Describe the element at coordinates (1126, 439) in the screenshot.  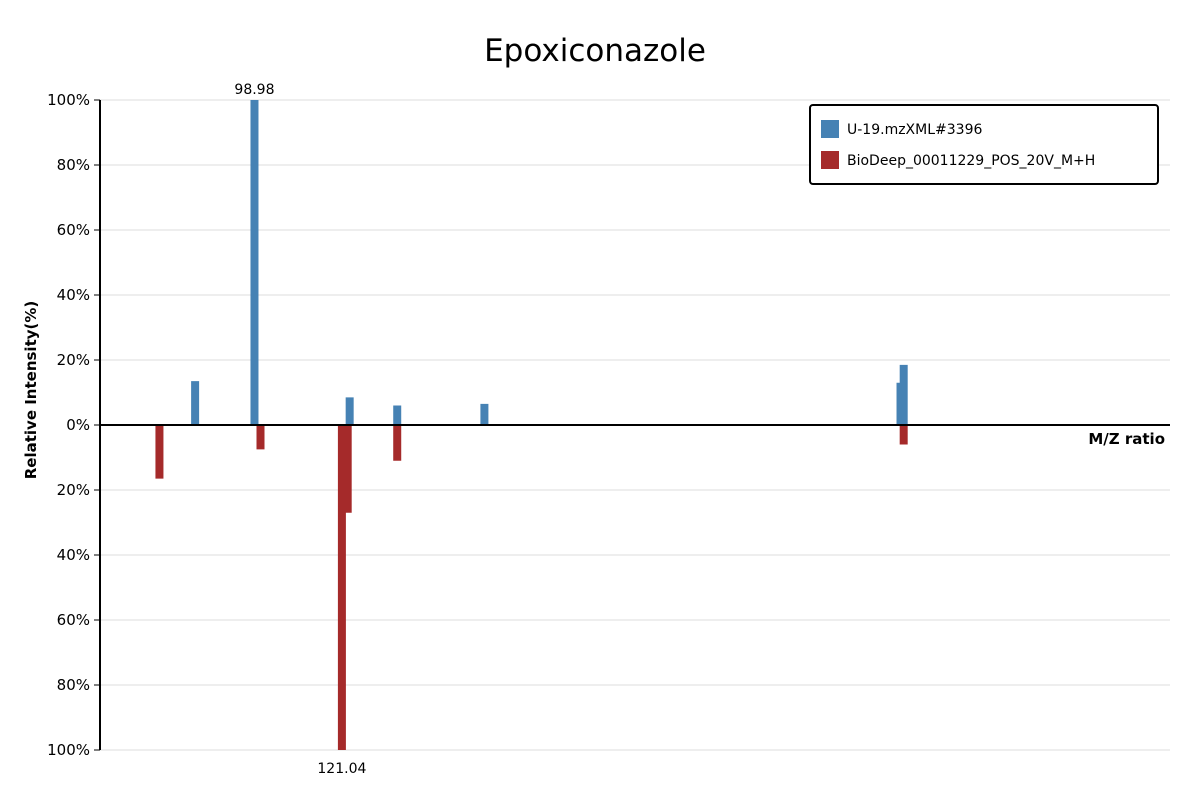
I see `x-axis-label: M/Z ratio` at that location.